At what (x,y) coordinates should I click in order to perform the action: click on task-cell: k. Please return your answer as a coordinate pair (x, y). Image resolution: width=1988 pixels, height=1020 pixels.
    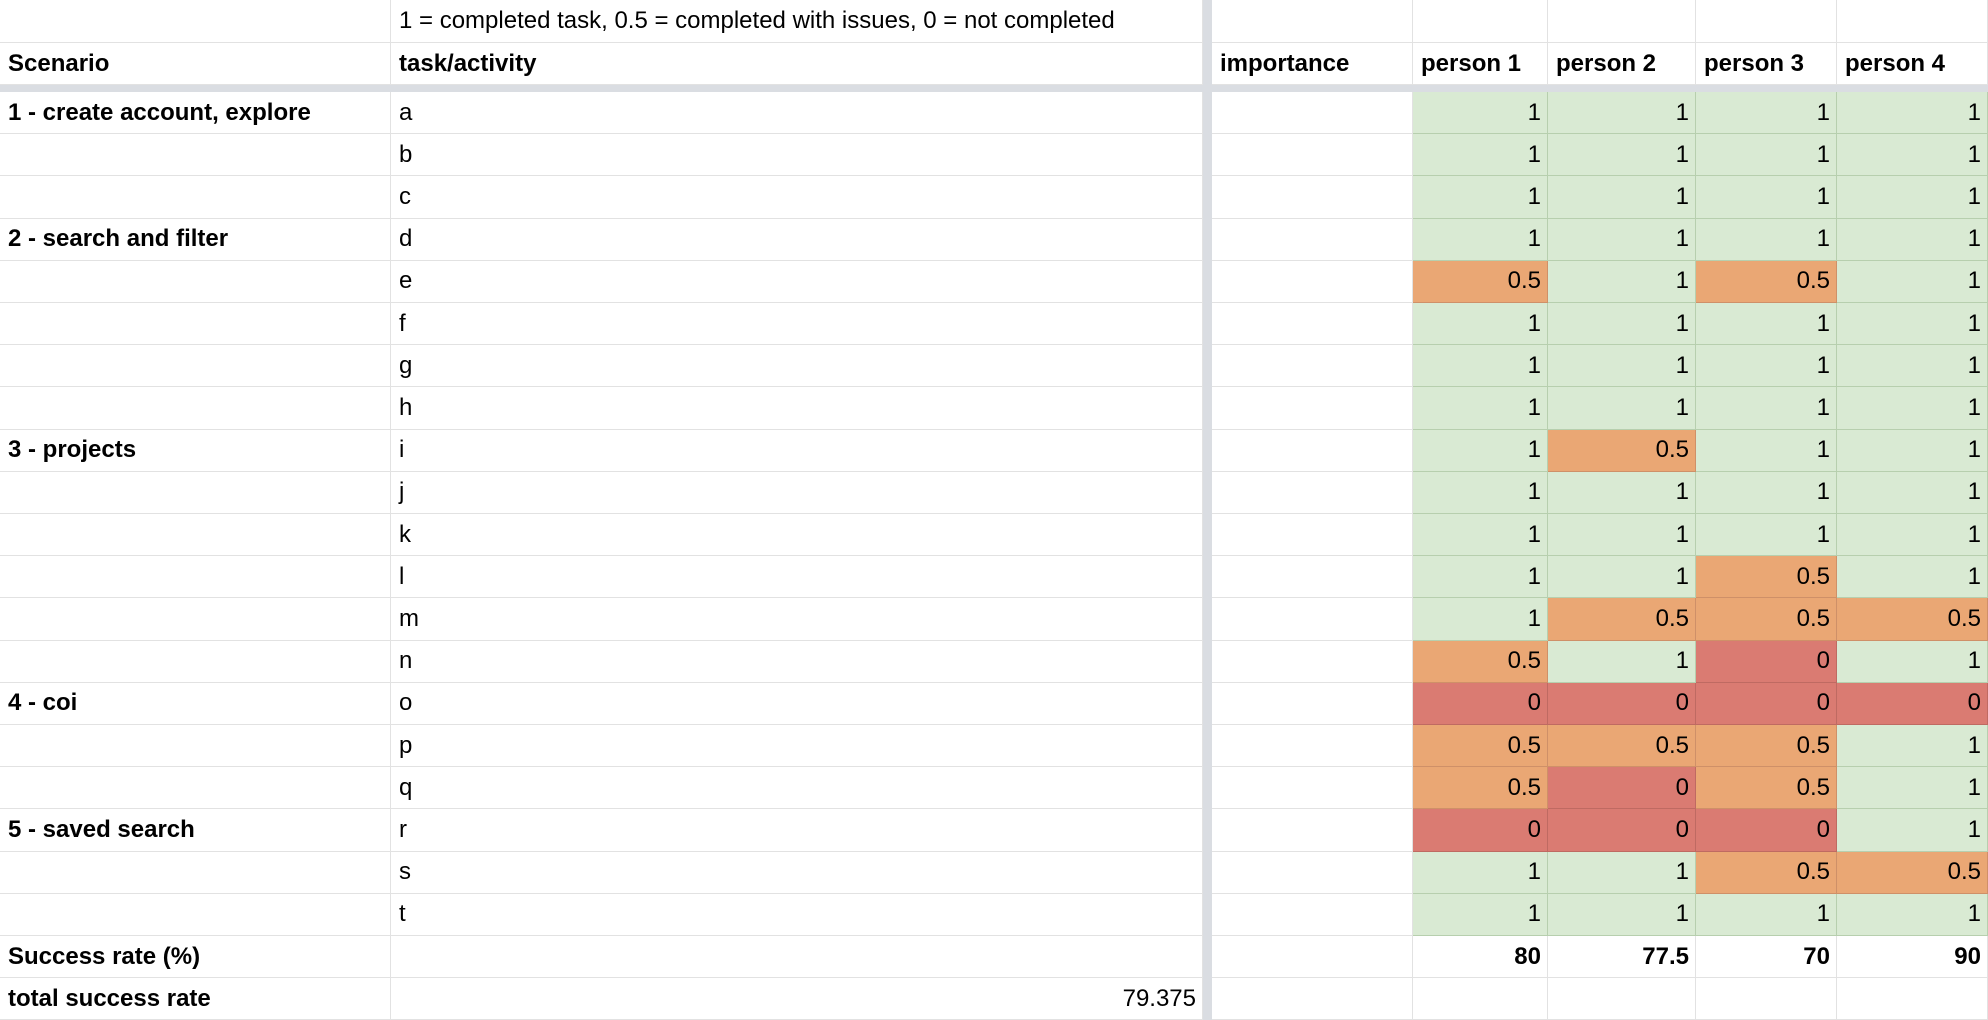
    Looking at the image, I should click on (797, 535).